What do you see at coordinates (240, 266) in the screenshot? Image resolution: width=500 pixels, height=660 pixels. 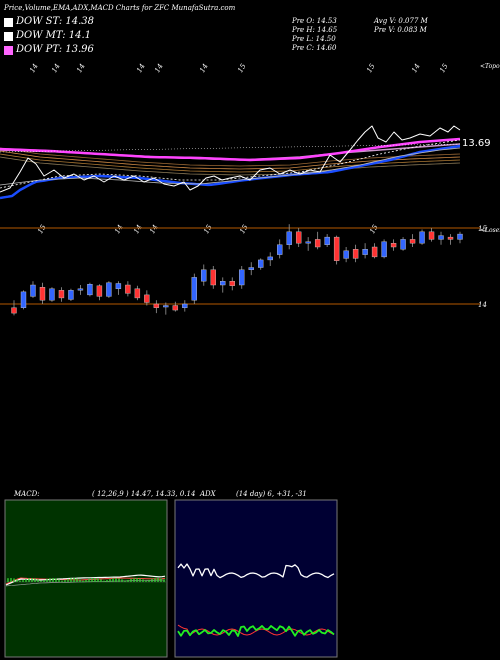 I see `guide-lines` at bounding box center [240, 266].